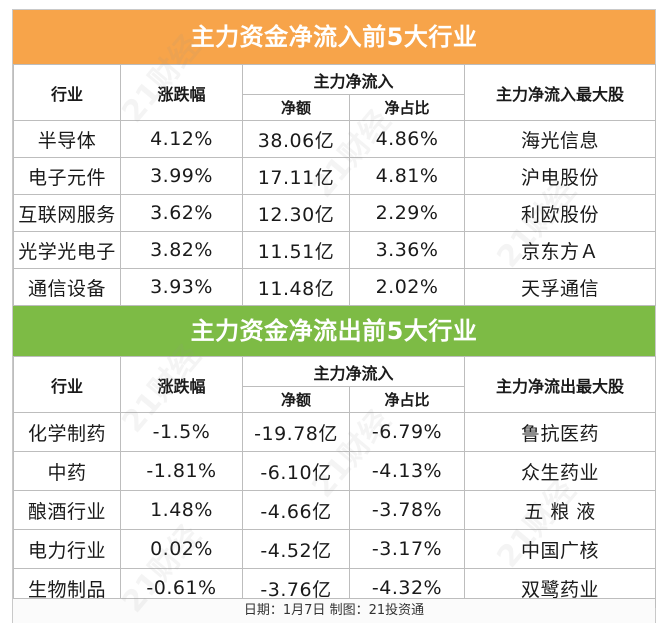 The width and height of the screenshot is (666, 630). I want to click on amount-cell: -19.78亿, so click(296, 432).